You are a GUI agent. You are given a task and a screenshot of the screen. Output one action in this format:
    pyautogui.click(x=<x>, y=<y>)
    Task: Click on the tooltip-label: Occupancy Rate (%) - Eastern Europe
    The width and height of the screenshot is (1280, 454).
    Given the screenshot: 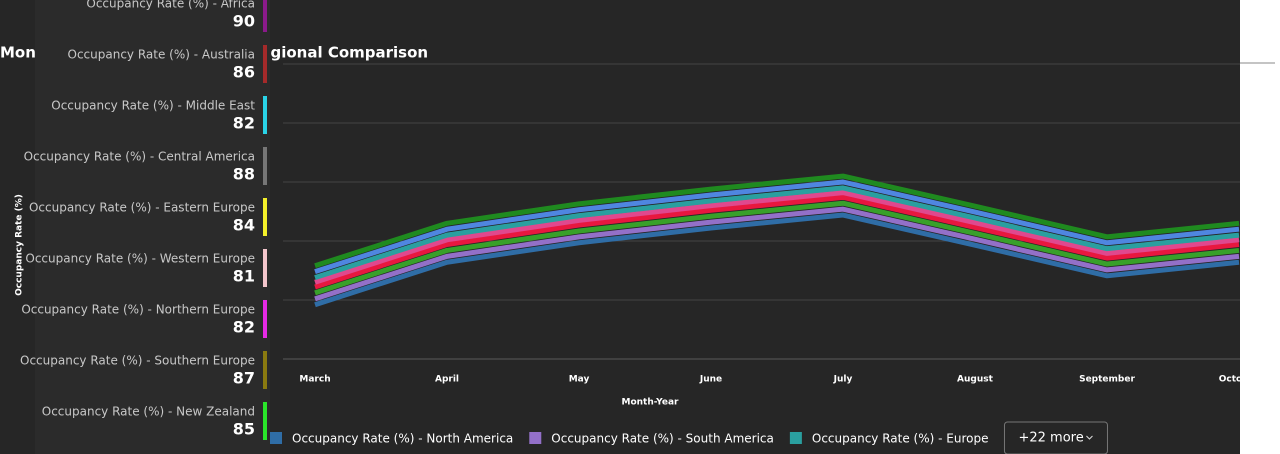 What is the action you would take?
    pyautogui.click(x=142, y=208)
    